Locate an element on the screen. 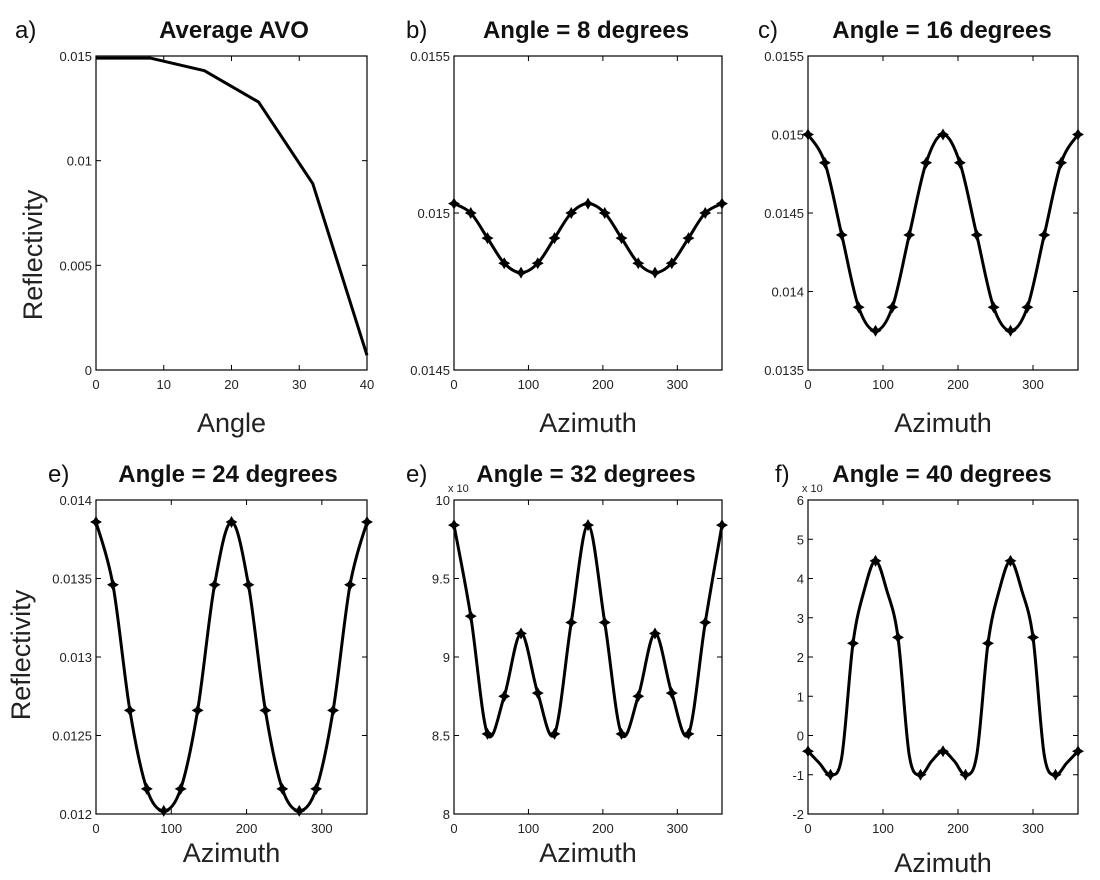  y-tick-label: 6 is located at coordinates (800, 500).